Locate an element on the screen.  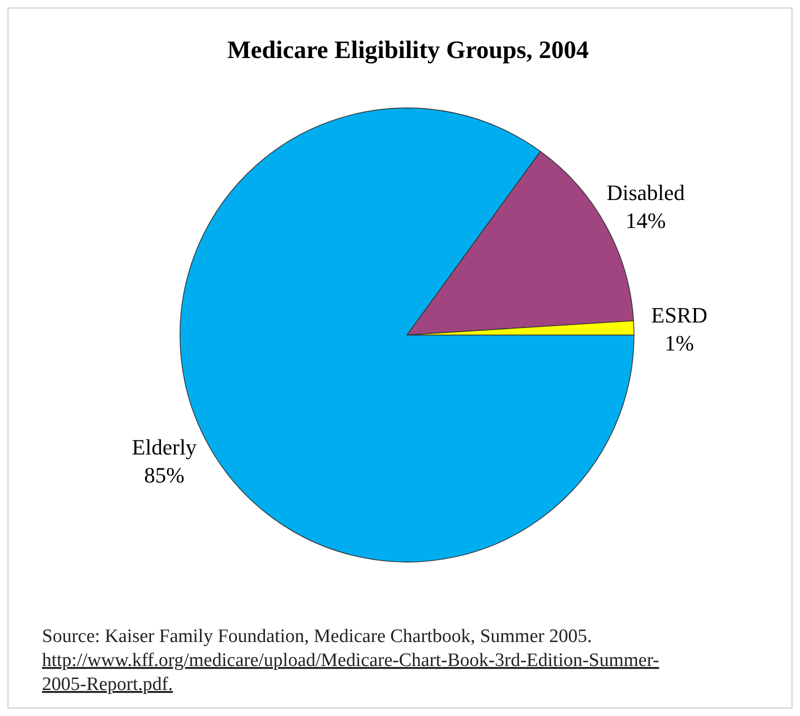
slice-label: Elderly is located at coordinates (164, 447).